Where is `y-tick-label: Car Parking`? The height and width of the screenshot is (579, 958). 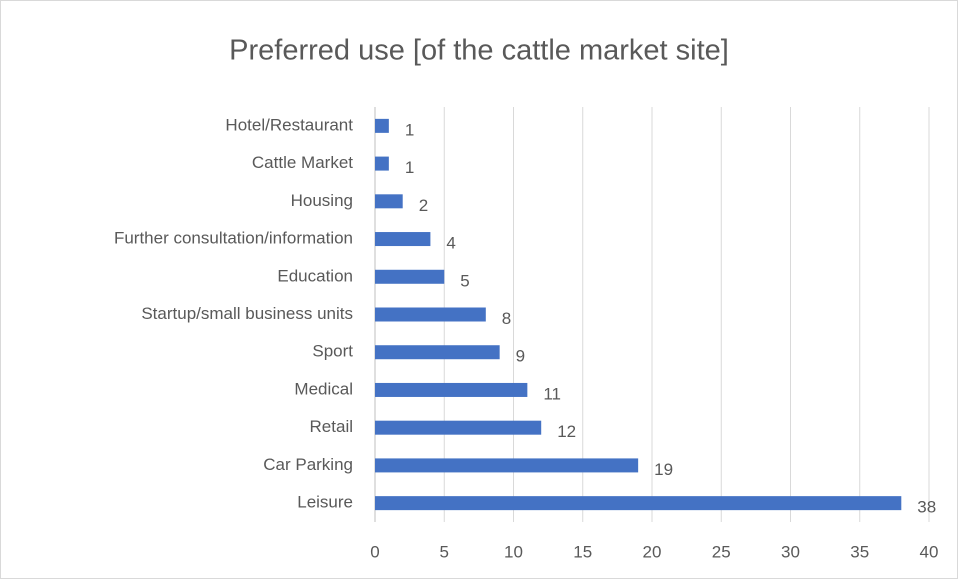 y-tick-label: Car Parking is located at coordinates (308, 464).